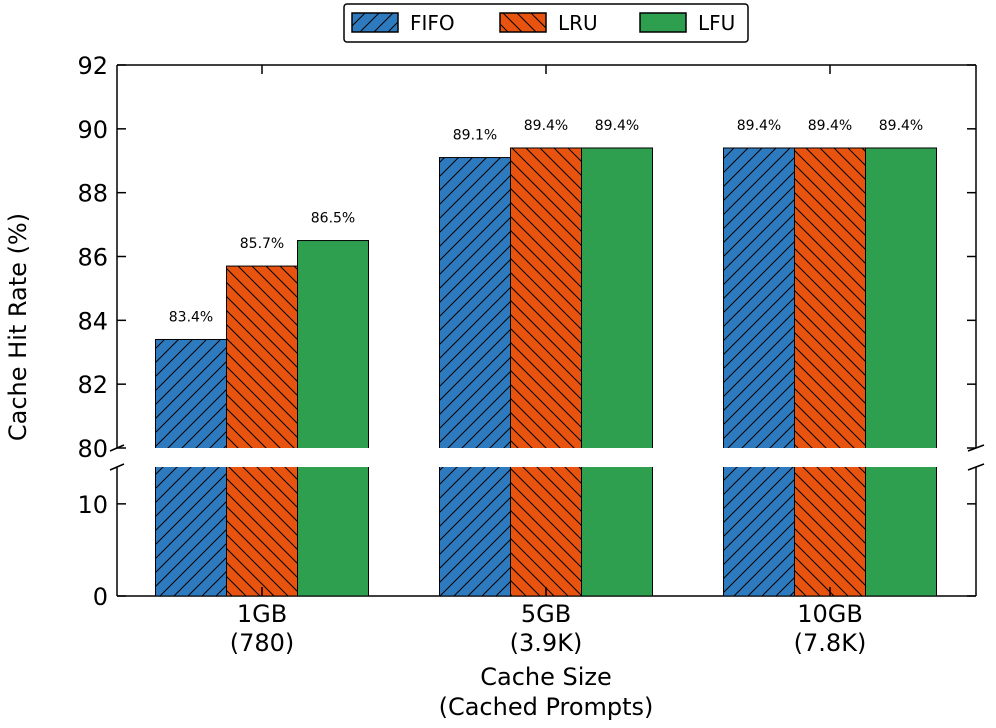 The height and width of the screenshot is (728, 996). Describe the element at coordinates (92, 130) in the screenshot. I see `y-tick-label: 90` at that location.